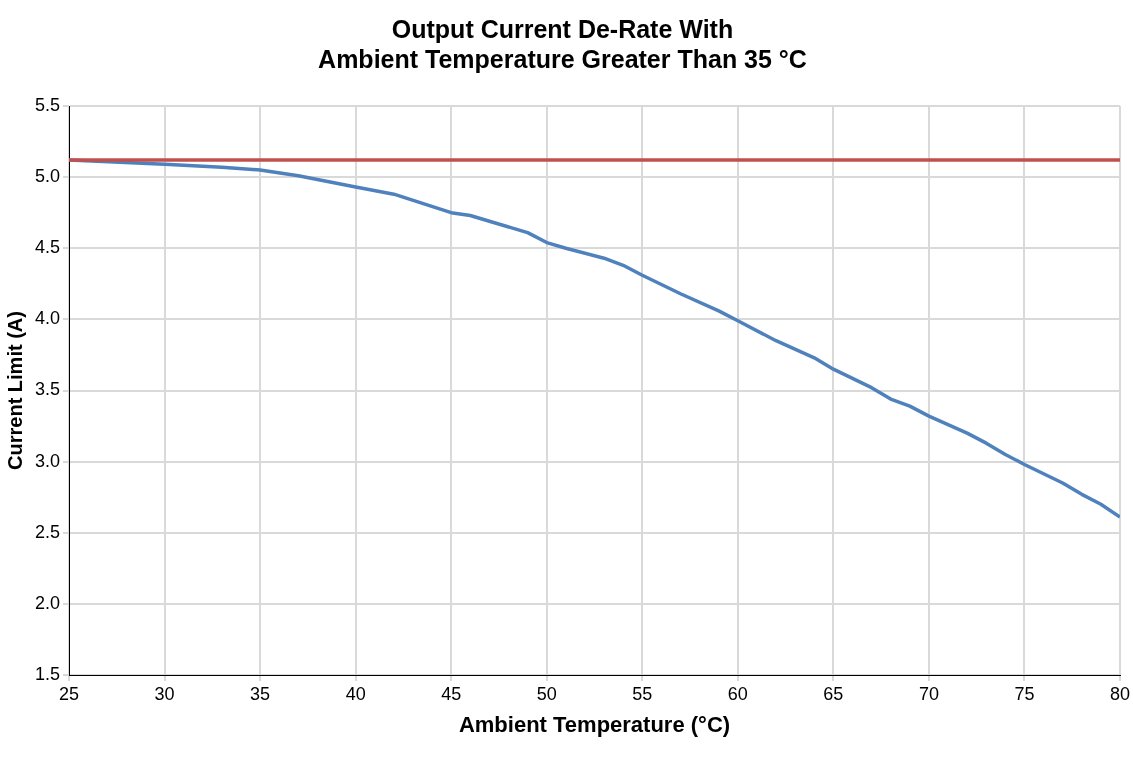  I want to click on chart-title: Output Current De-Rate With Ambient Temperature Greater Than 35 °C, so click(562, 43).